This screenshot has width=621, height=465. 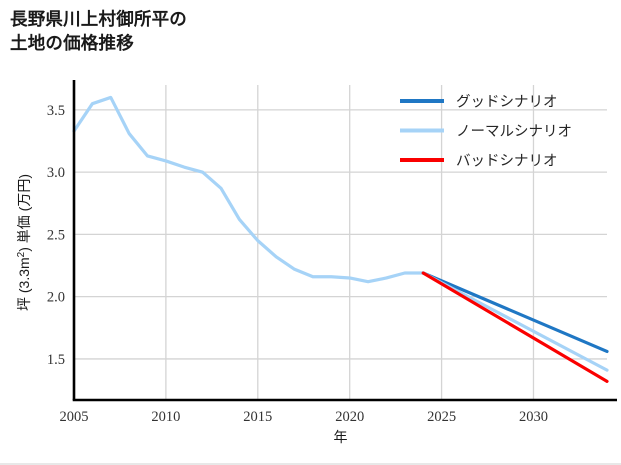 What do you see at coordinates (507, 162) in the screenshot?
I see `legend-label: バッドシナリオ` at bounding box center [507, 162].